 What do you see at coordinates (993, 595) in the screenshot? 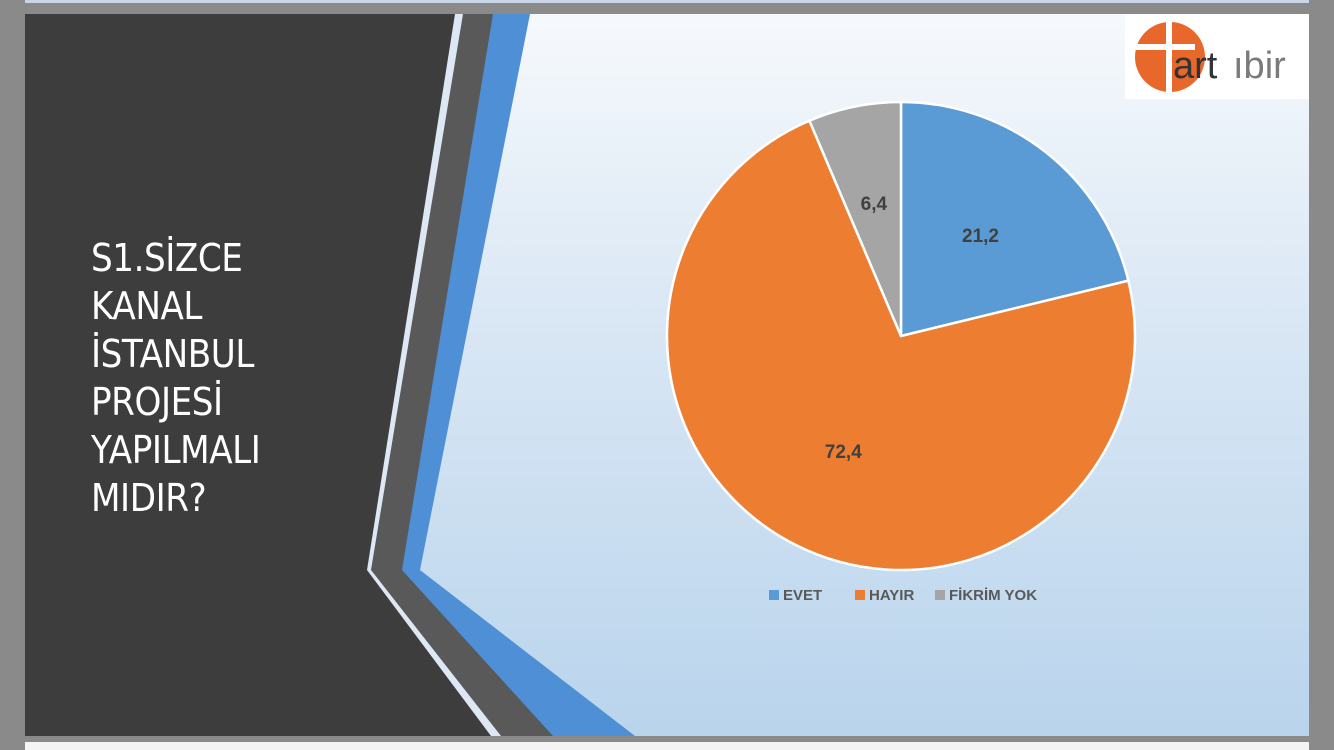
I see `legend-label-fikrim-yok: FİKRİM YOK` at bounding box center [993, 595].